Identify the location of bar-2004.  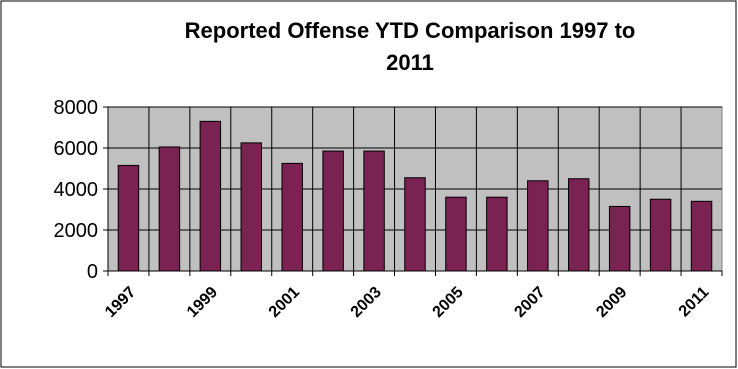
(415, 224).